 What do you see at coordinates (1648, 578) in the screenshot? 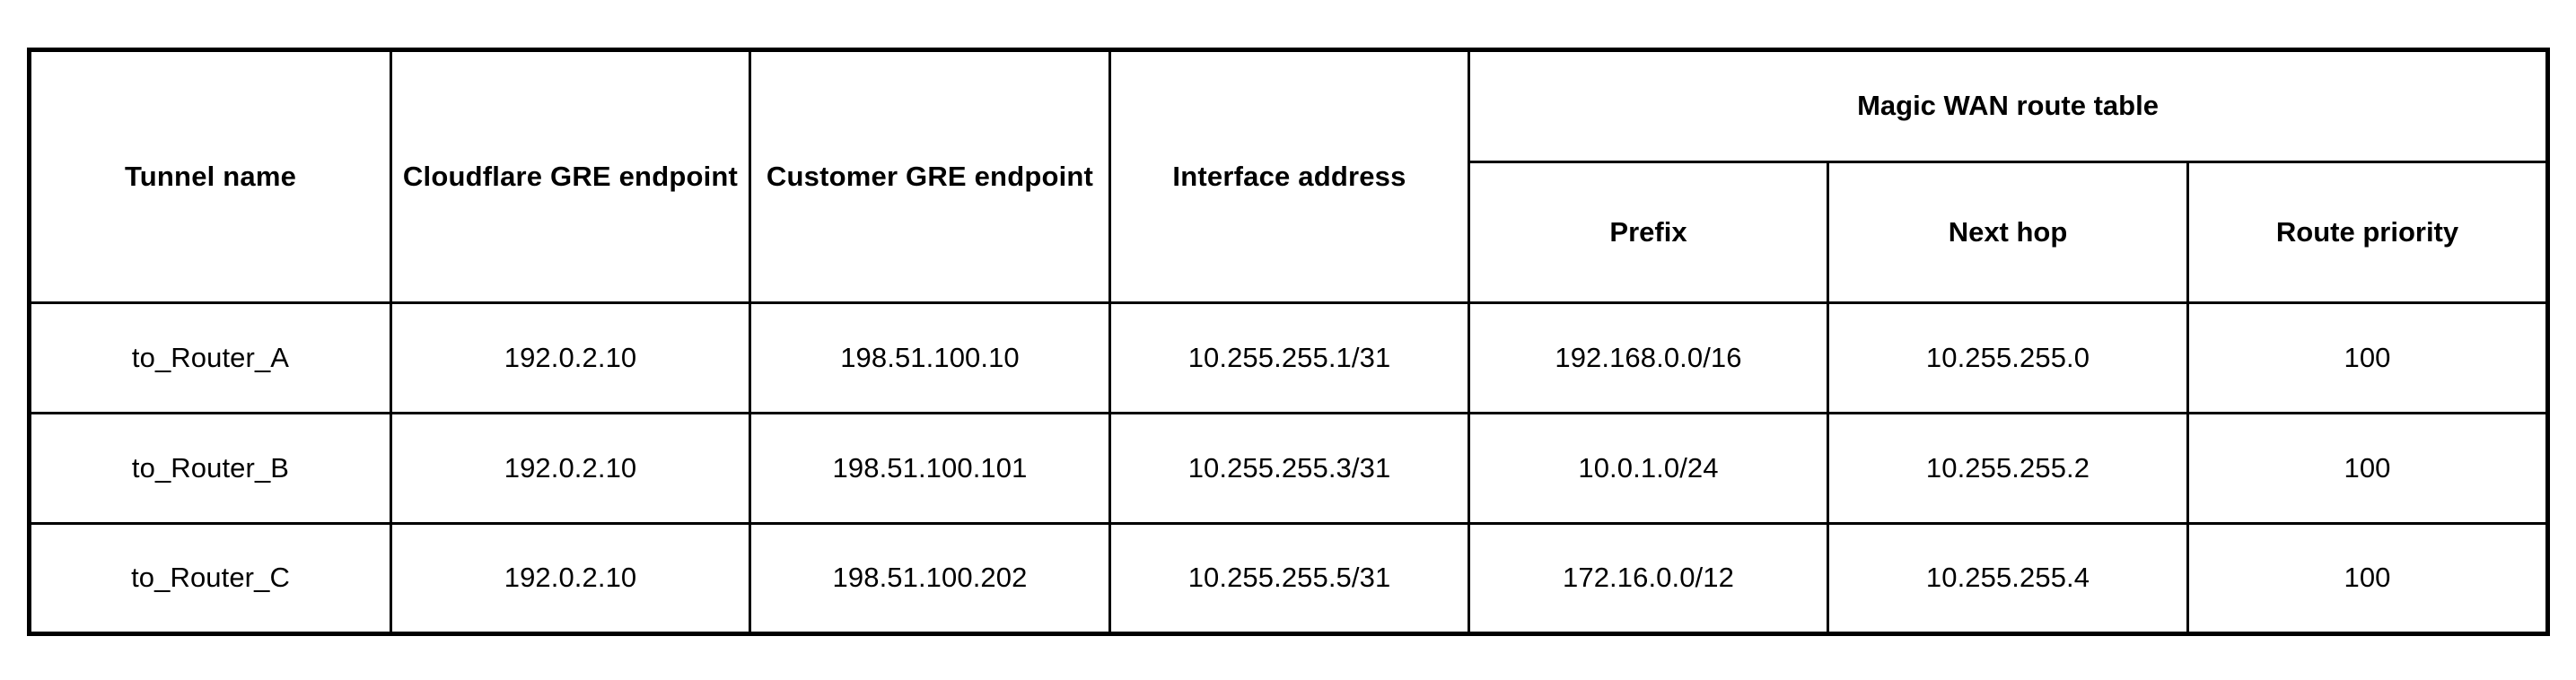
I see `cell-prefix: 172.16.0.0/12` at bounding box center [1648, 578].